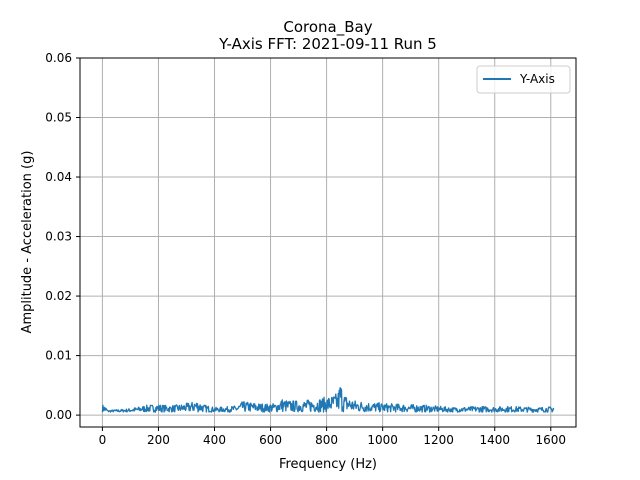  Describe the element at coordinates (328, 464) in the screenshot. I see `x-axis-label: Frequency (Hz)` at that location.